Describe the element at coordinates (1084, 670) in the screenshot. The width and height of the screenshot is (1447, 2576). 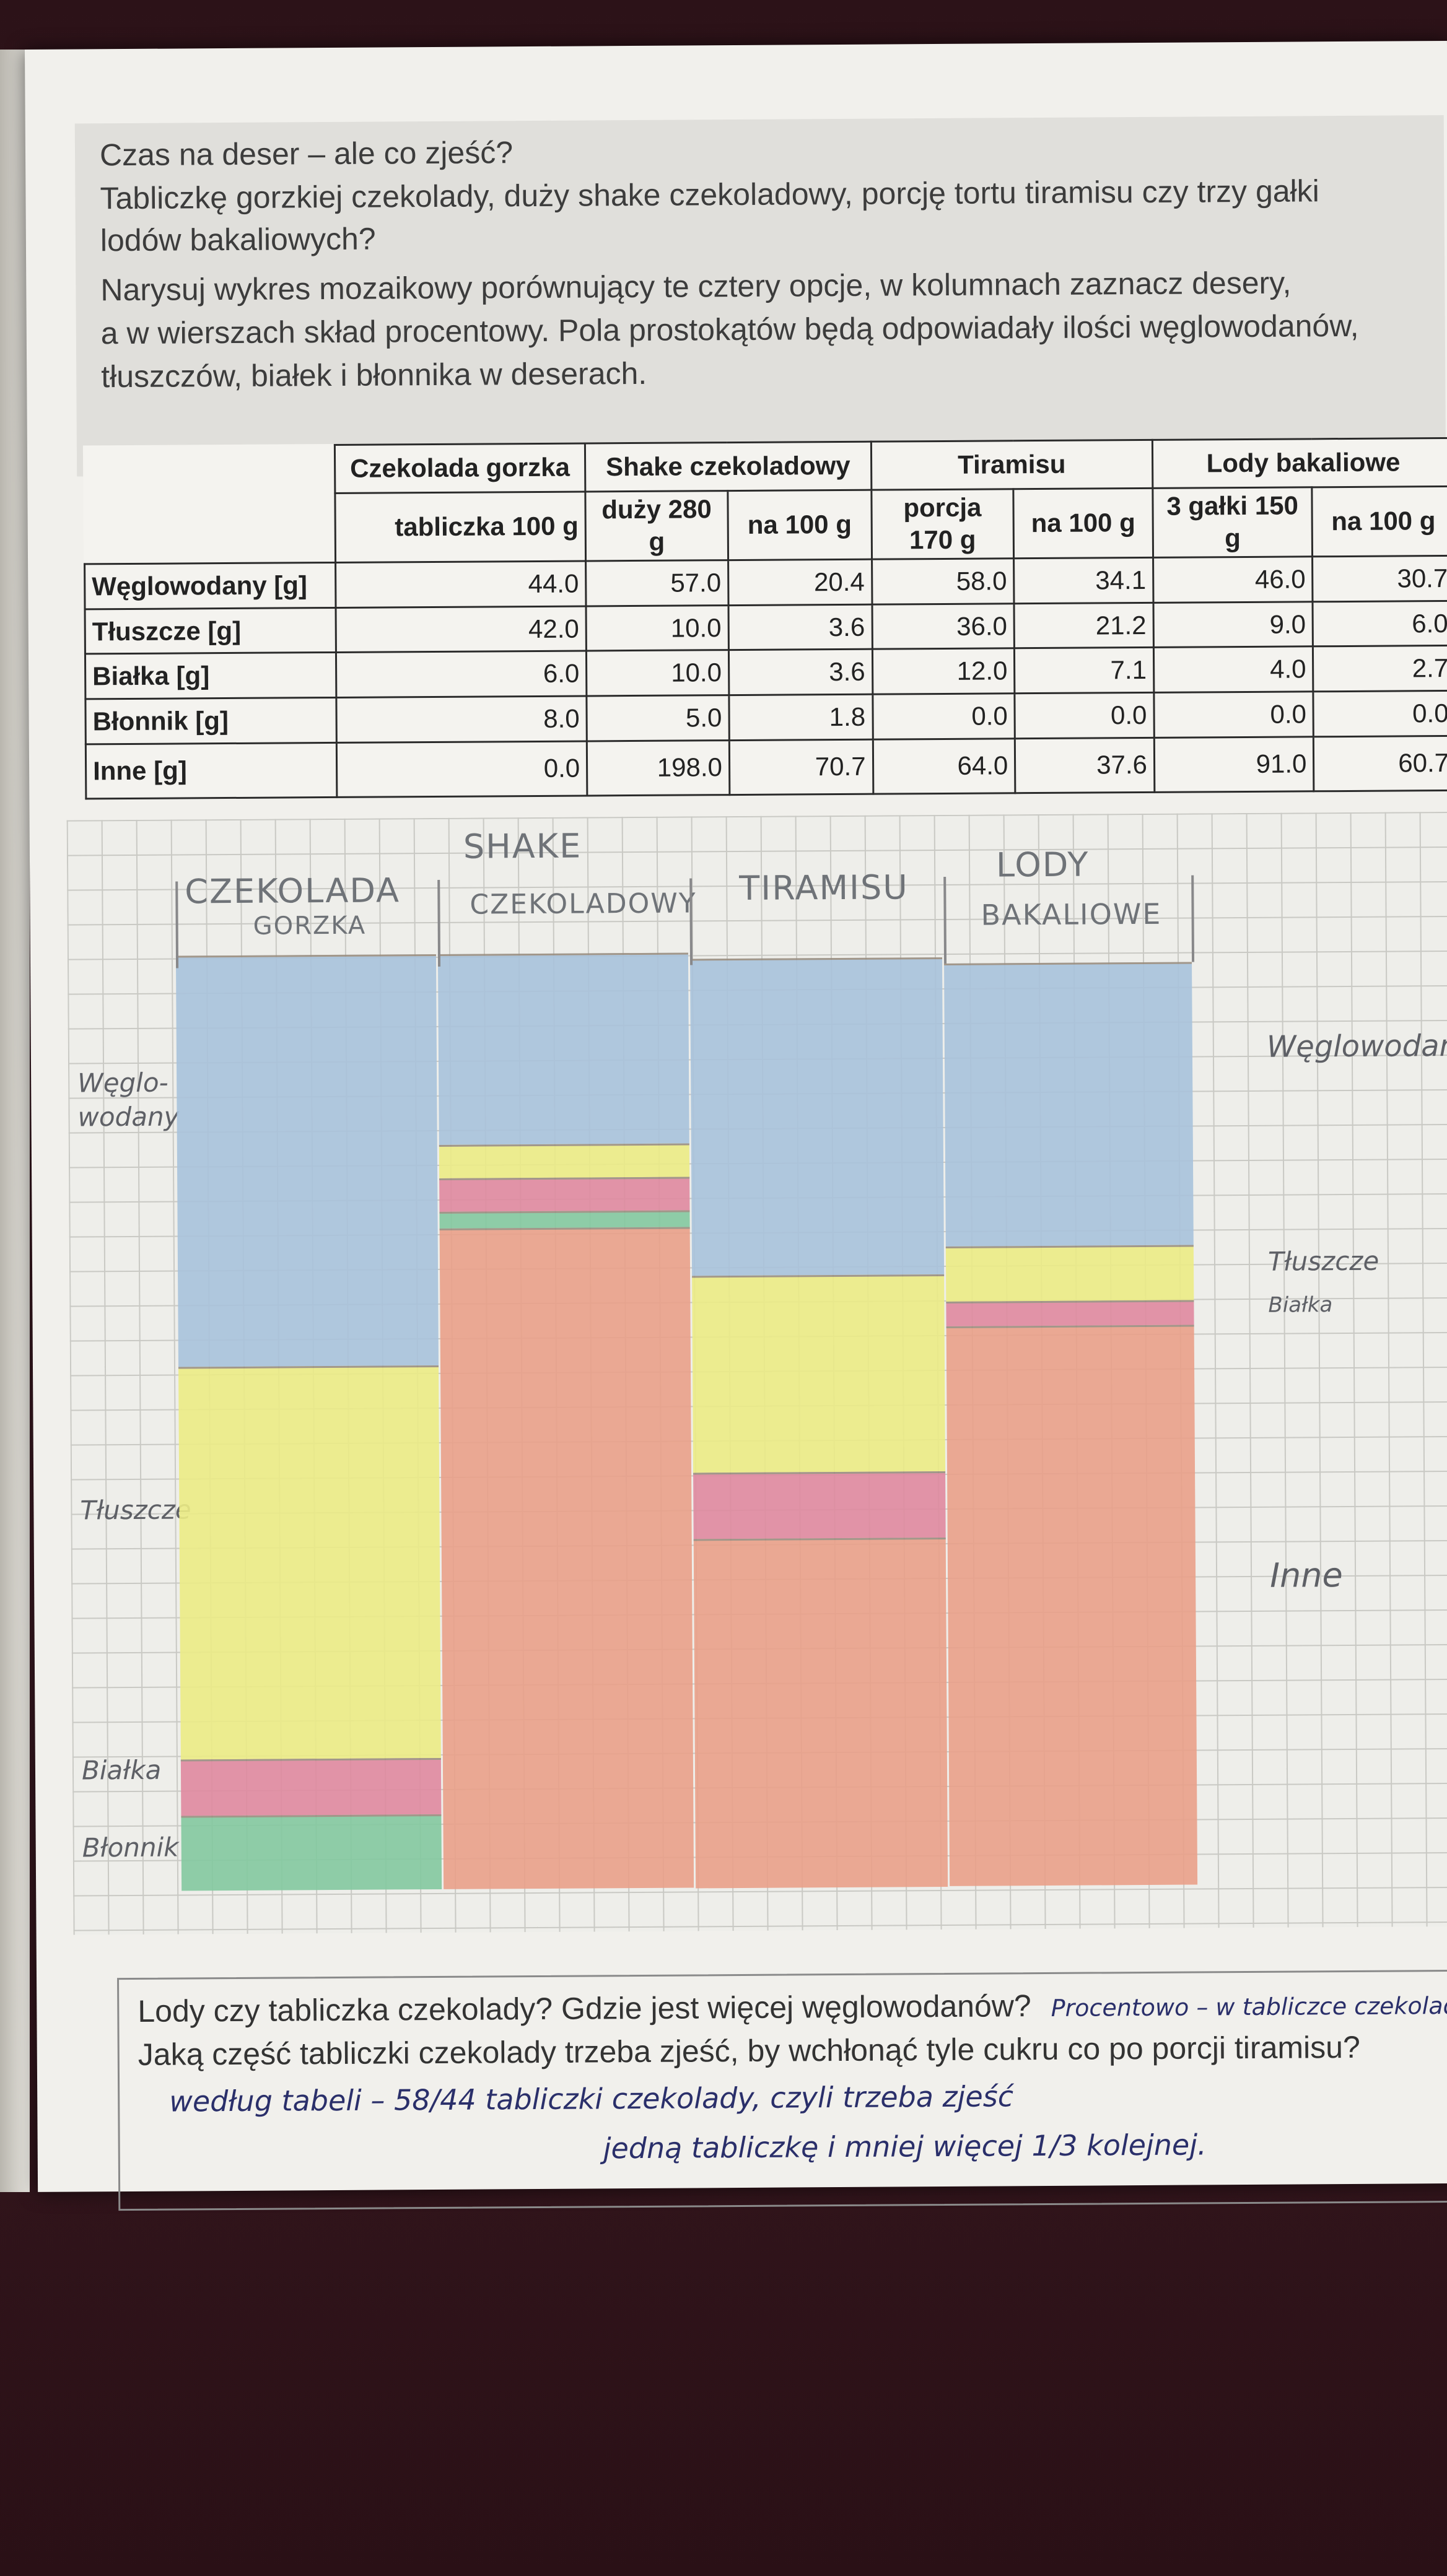
I see `table-cell: 7.1` at that location.